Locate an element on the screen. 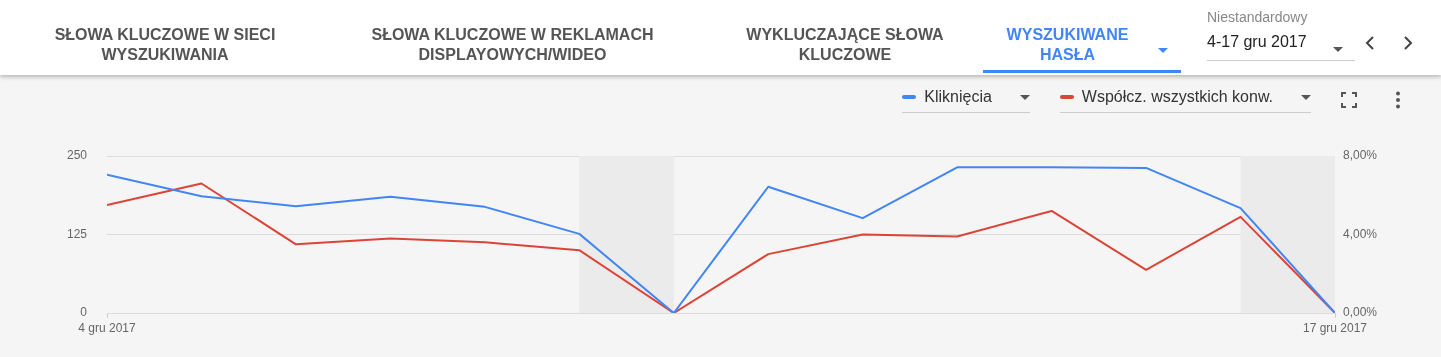 The width and height of the screenshot is (1441, 357). y-tick-label: 250 is located at coordinates (77, 155).